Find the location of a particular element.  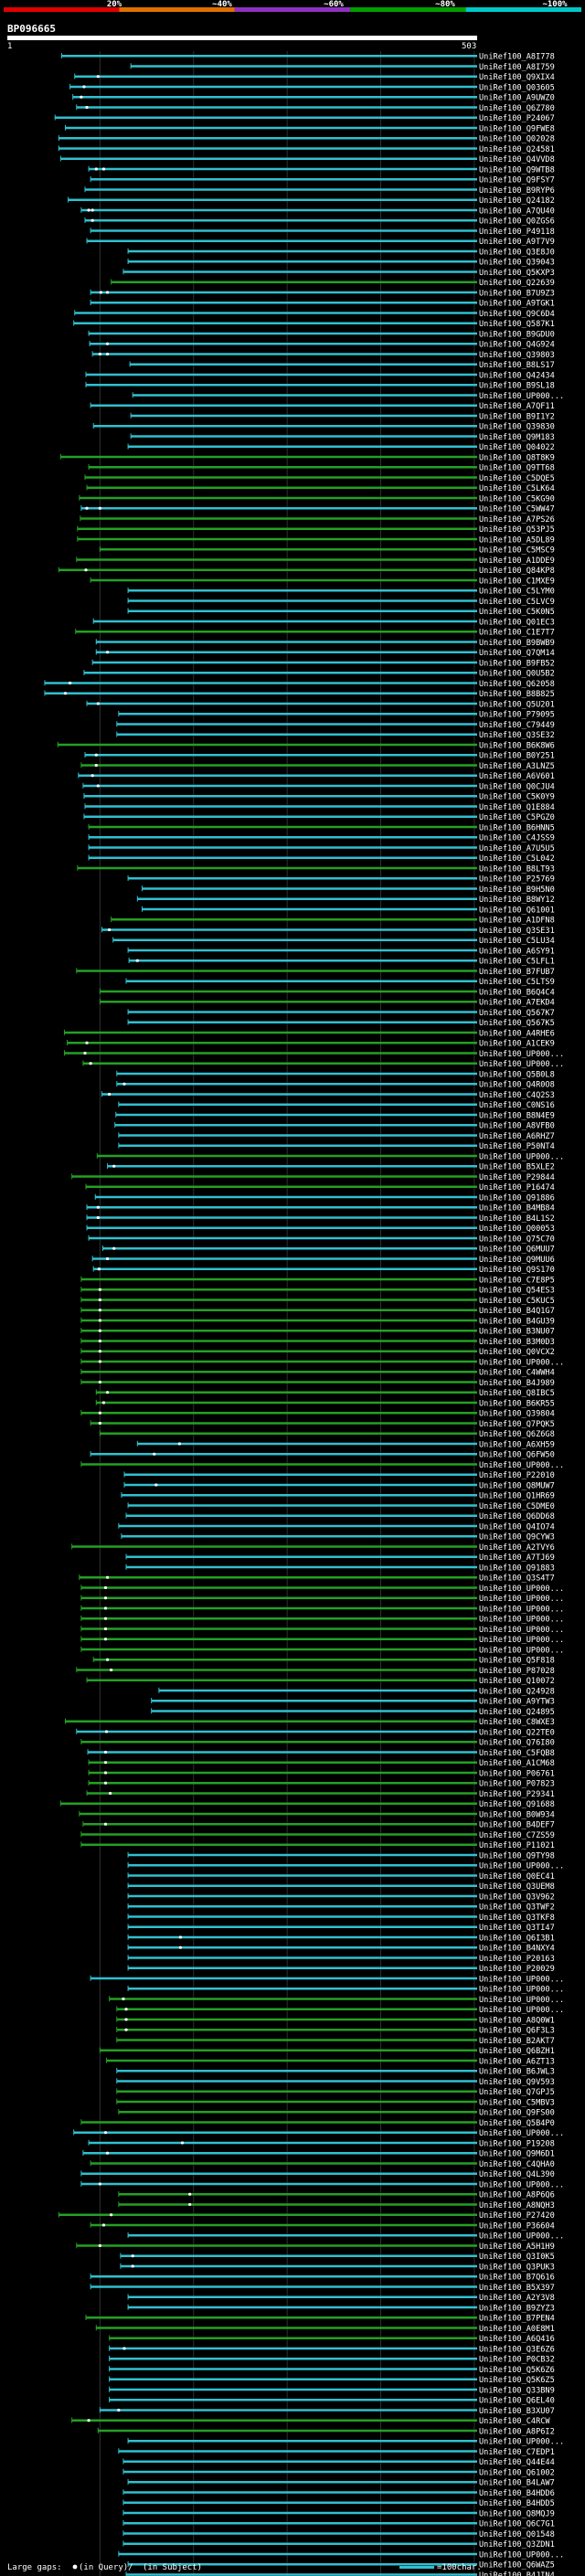

hit-label: UniRef100_Q4VVD8 is located at coordinates (517, 159).